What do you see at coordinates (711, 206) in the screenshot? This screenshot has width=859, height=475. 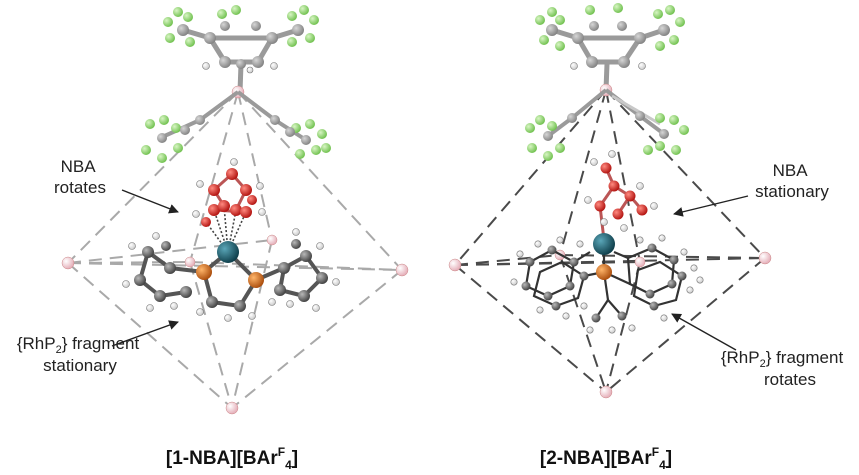 I see `right-upper-arrow` at bounding box center [711, 206].